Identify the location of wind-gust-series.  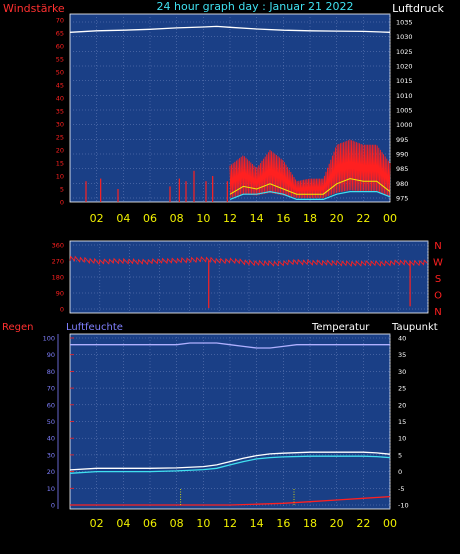
(310, 169).